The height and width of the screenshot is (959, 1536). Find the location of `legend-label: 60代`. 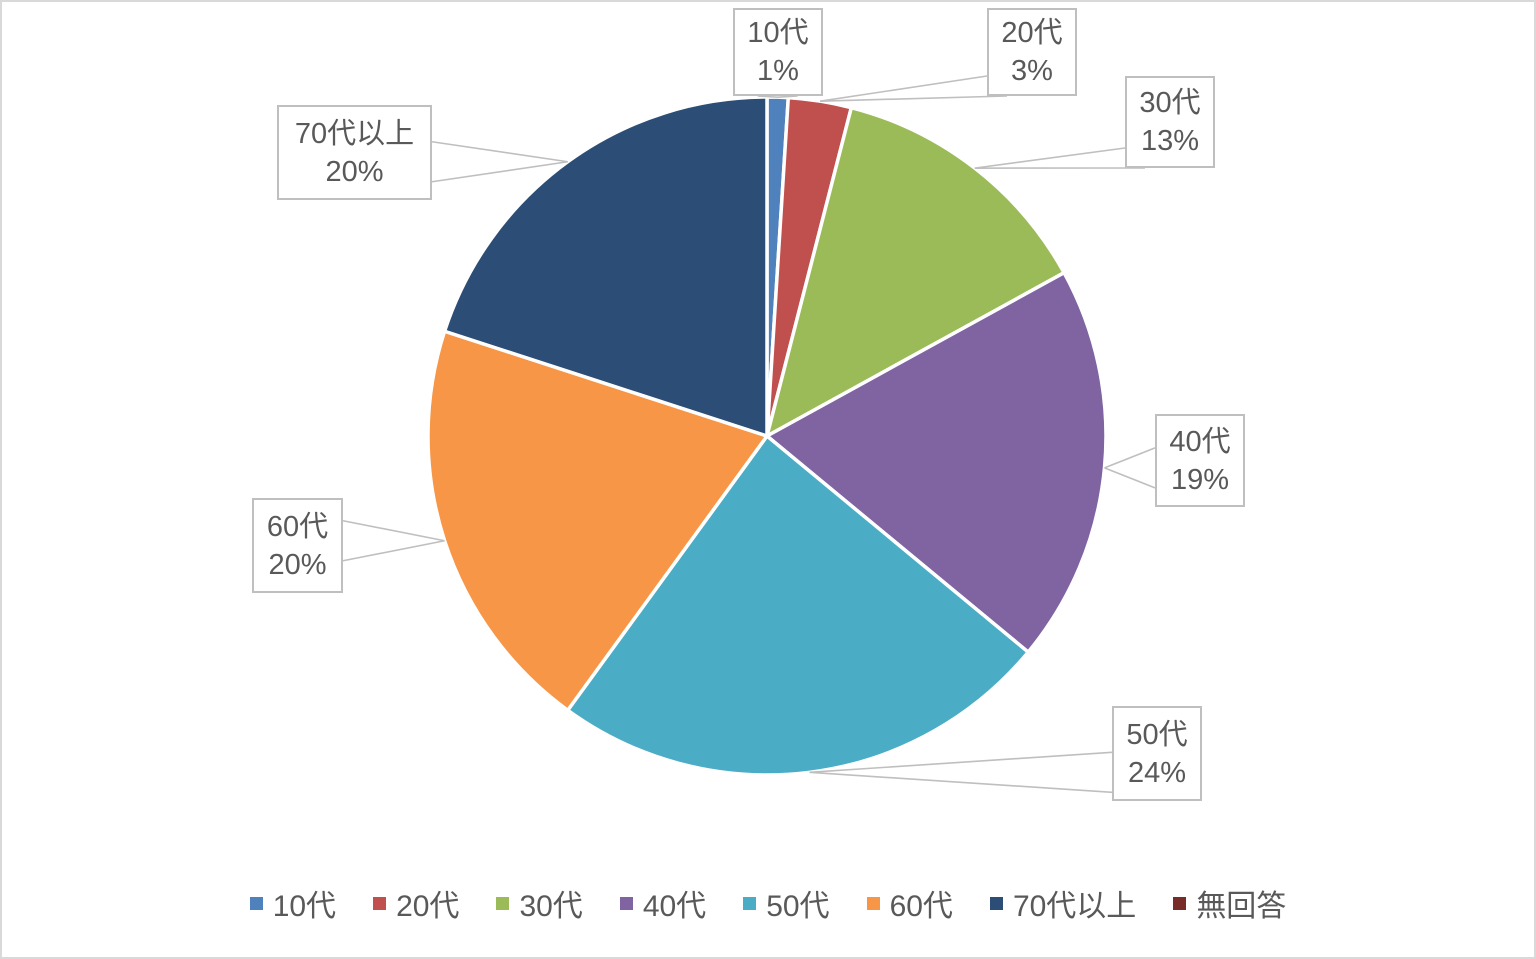

legend-label: 60代 is located at coordinates (921, 906).